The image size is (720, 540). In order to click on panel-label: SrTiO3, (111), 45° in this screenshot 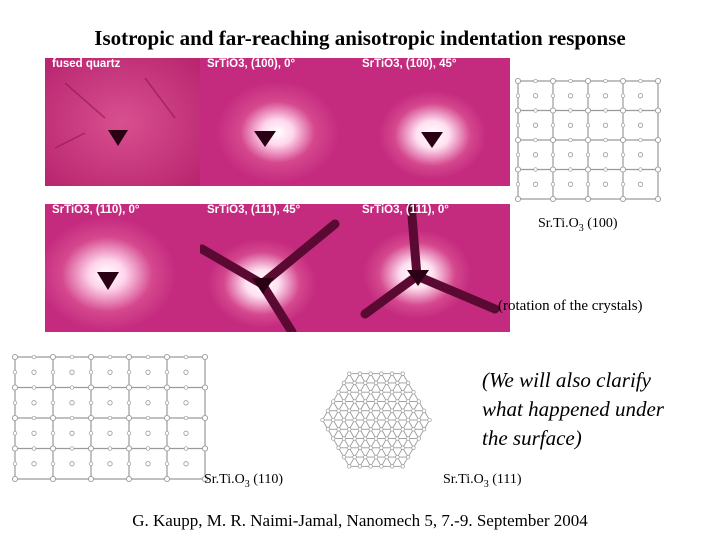, I will do `click(254, 210)`.